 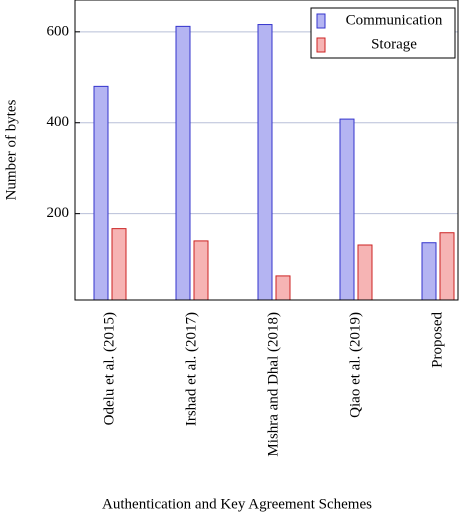 What do you see at coordinates (58, 213) in the screenshot?
I see `y-tick-label: 200` at bounding box center [58, 213].